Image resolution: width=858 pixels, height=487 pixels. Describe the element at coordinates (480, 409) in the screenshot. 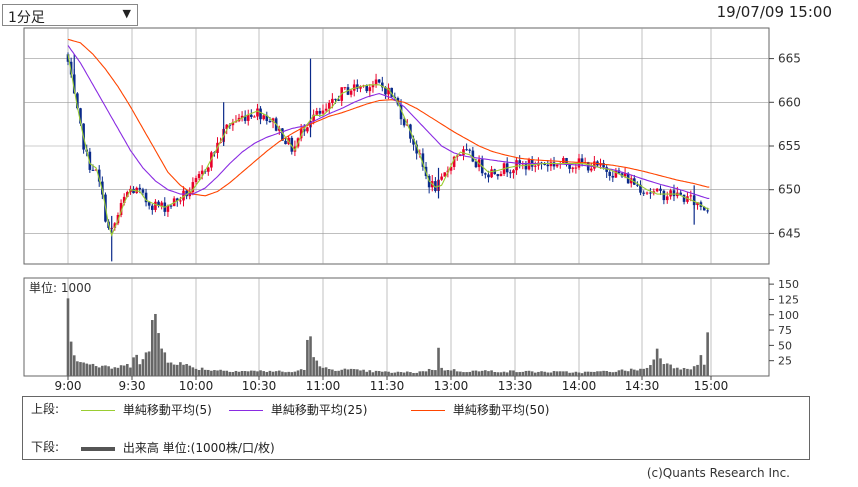

I see `legend-ma50: 単純移動平均(50)` at that location.